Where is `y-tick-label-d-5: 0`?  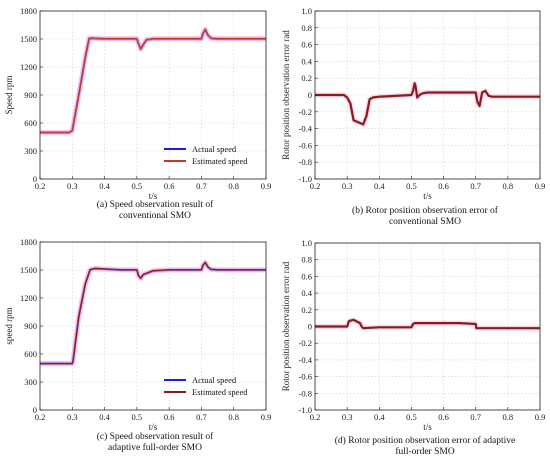
y-tick-label-d-5: 0 is located at coordinates (310, 327).